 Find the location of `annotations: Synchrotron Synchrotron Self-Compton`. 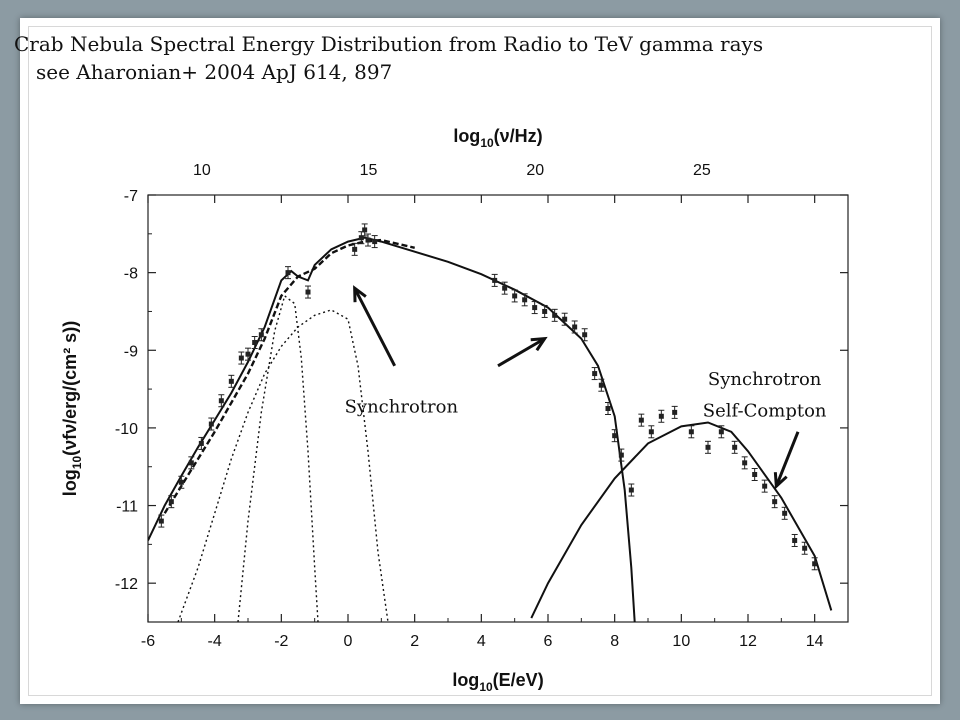

annotations: Synchrotron Synchrotron Self-Compton is located at coordinates (586, 395).